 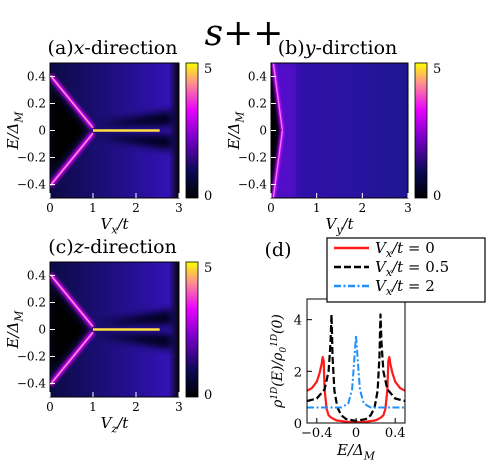 What do you see at coordinates (113, 48) in the screenshot?
I see `panel-title: (a)x-direction` at bounding box center [113, 48].